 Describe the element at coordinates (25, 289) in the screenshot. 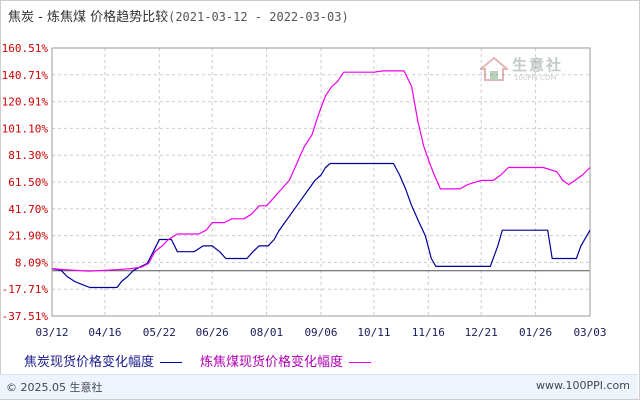

I see `y-tick-label: -17.71%` at that location.